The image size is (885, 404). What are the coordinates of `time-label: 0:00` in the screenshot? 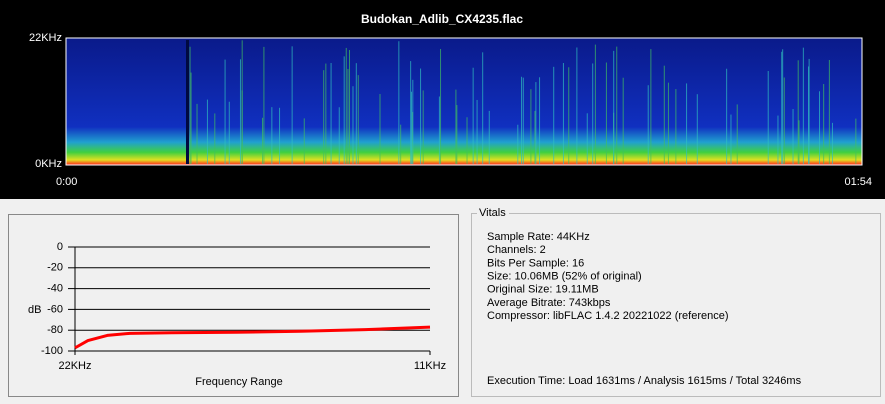 It's located at (66, 182).